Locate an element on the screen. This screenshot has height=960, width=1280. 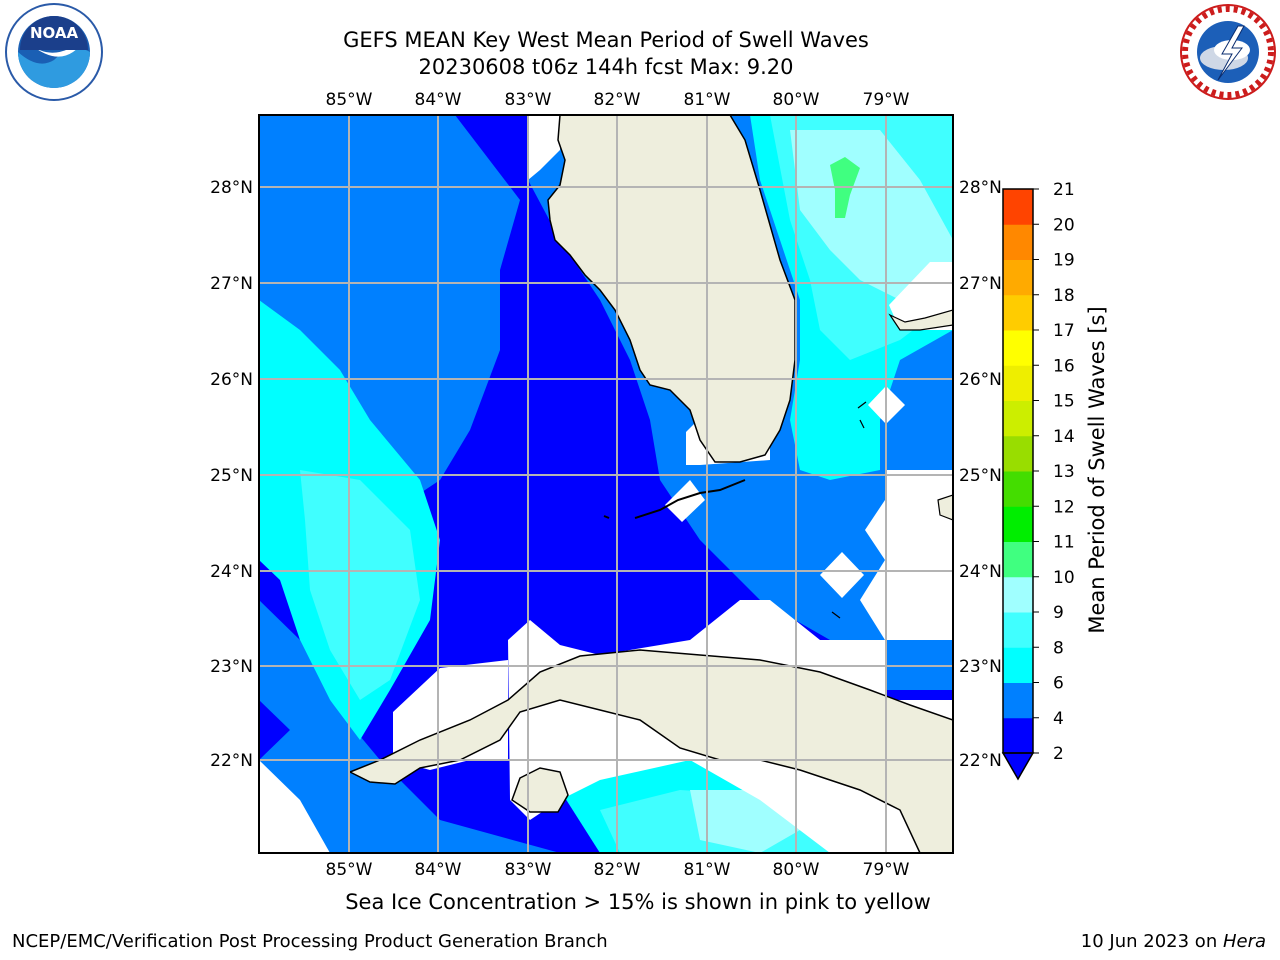
footer-host: Hera is located at coordinates (1244, 941).